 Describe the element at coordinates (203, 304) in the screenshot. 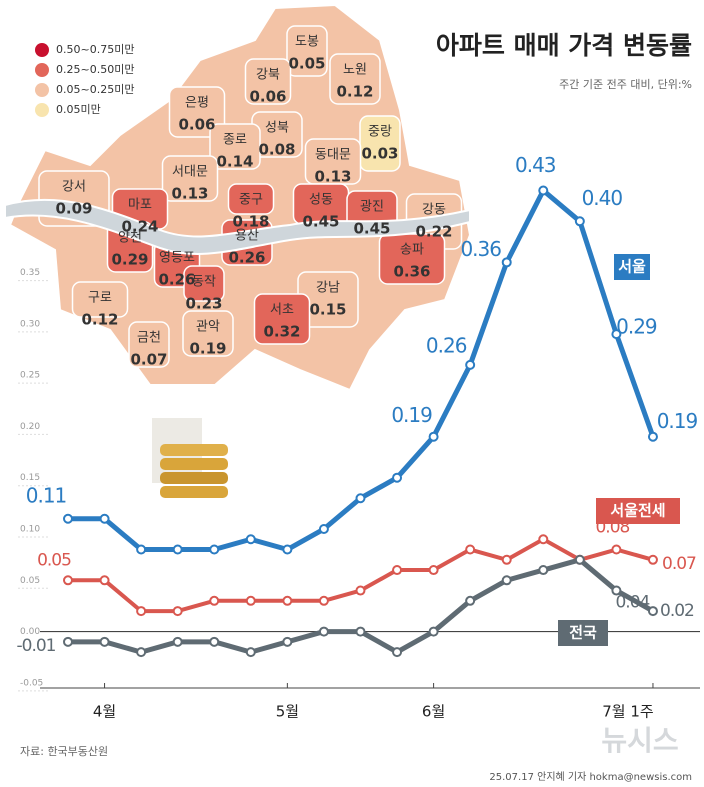

I see `district-value: 0.23` at that location.